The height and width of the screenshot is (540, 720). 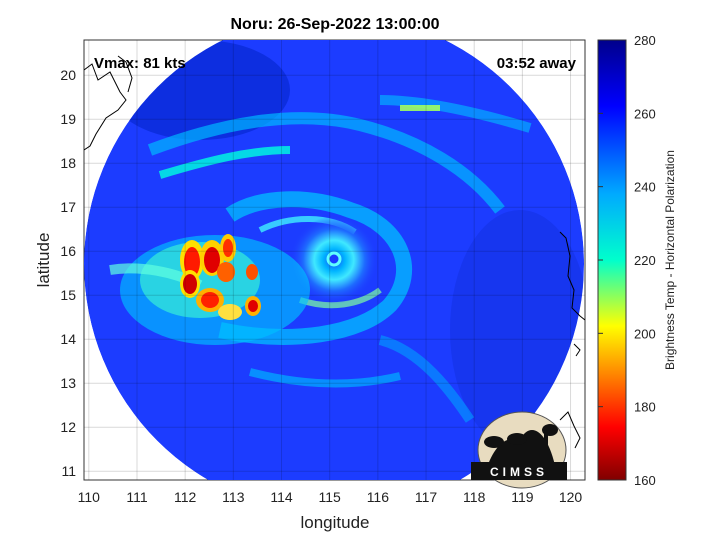 What do you see at coordinates (140, 63) in the screenshot?
I see `vmax-annotation: Vmax: 81 kts` at bounding box center [140, 63].